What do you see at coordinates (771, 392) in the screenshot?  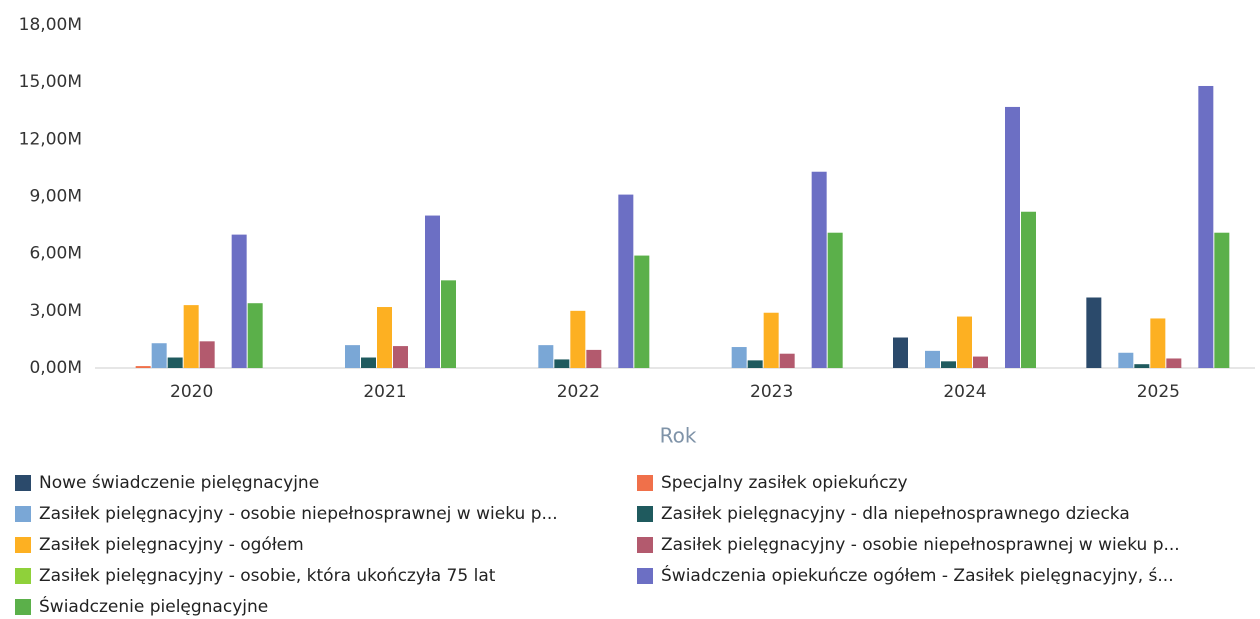 I see `x-tick-label: 2023` at bounding box center [771, 392].